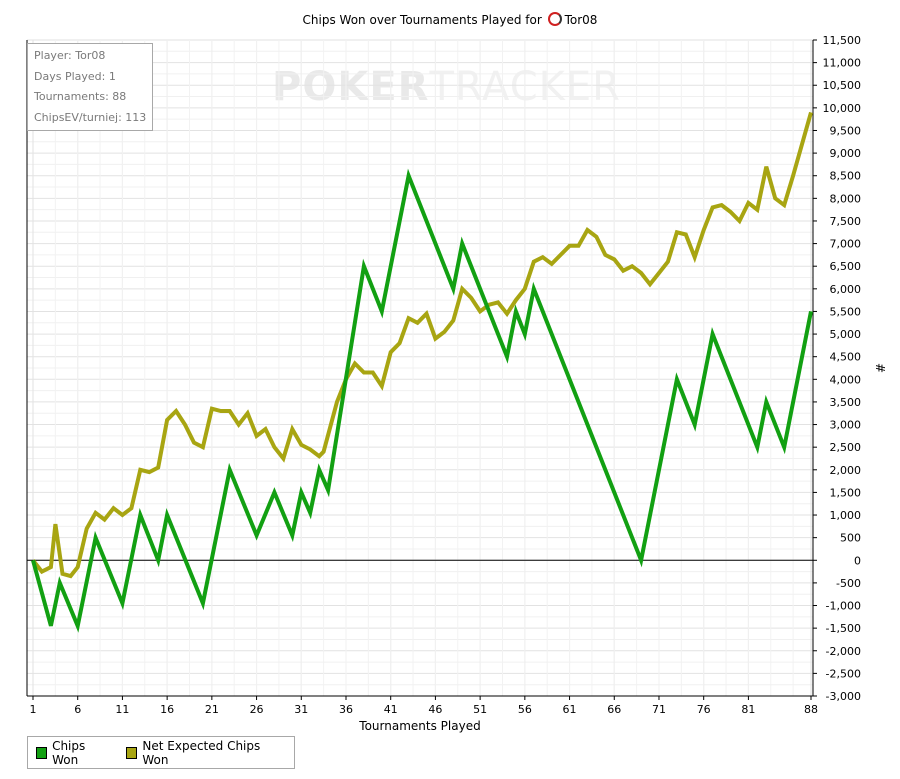 This screenshot has width=900, height=779. Describe the element at coordinates (846, 334) in the screenshot. I see `y-tick-label: 5,000` at that location.